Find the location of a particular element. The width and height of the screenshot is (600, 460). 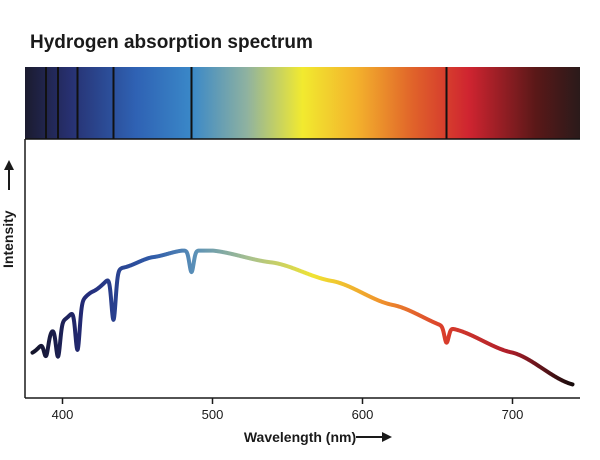

y-axis-title: Intensity is located at coordinates (8, 239).